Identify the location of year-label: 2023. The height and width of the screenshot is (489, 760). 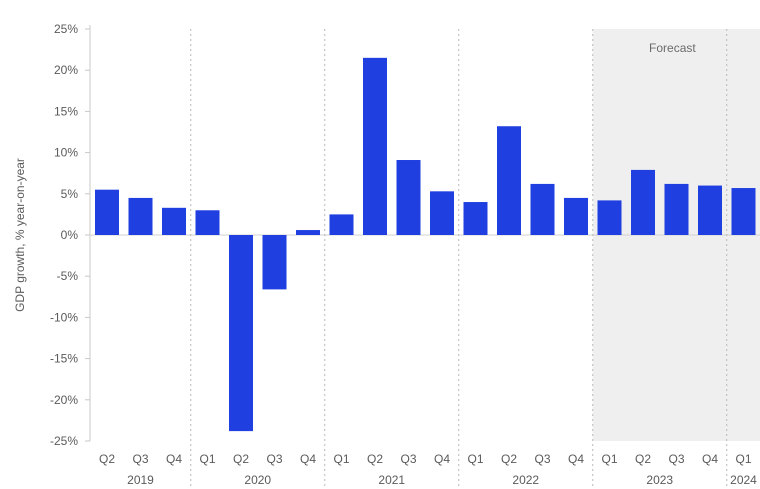
(659, 480).